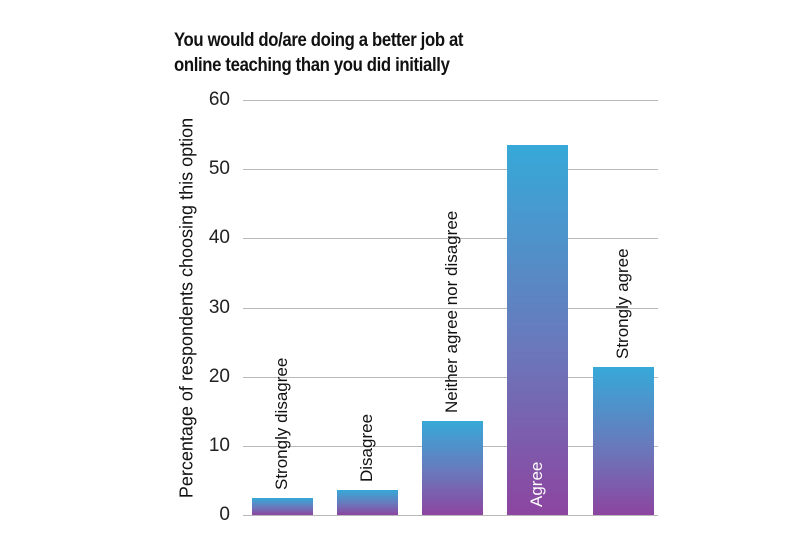  I want to click on bar-label: Agree, so click(536, 484).